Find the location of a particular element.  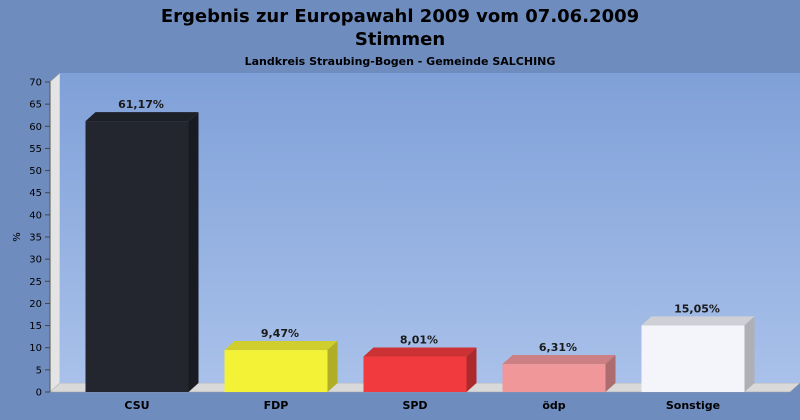

y-tick-label: 65 is located at coordinates (35, 105).